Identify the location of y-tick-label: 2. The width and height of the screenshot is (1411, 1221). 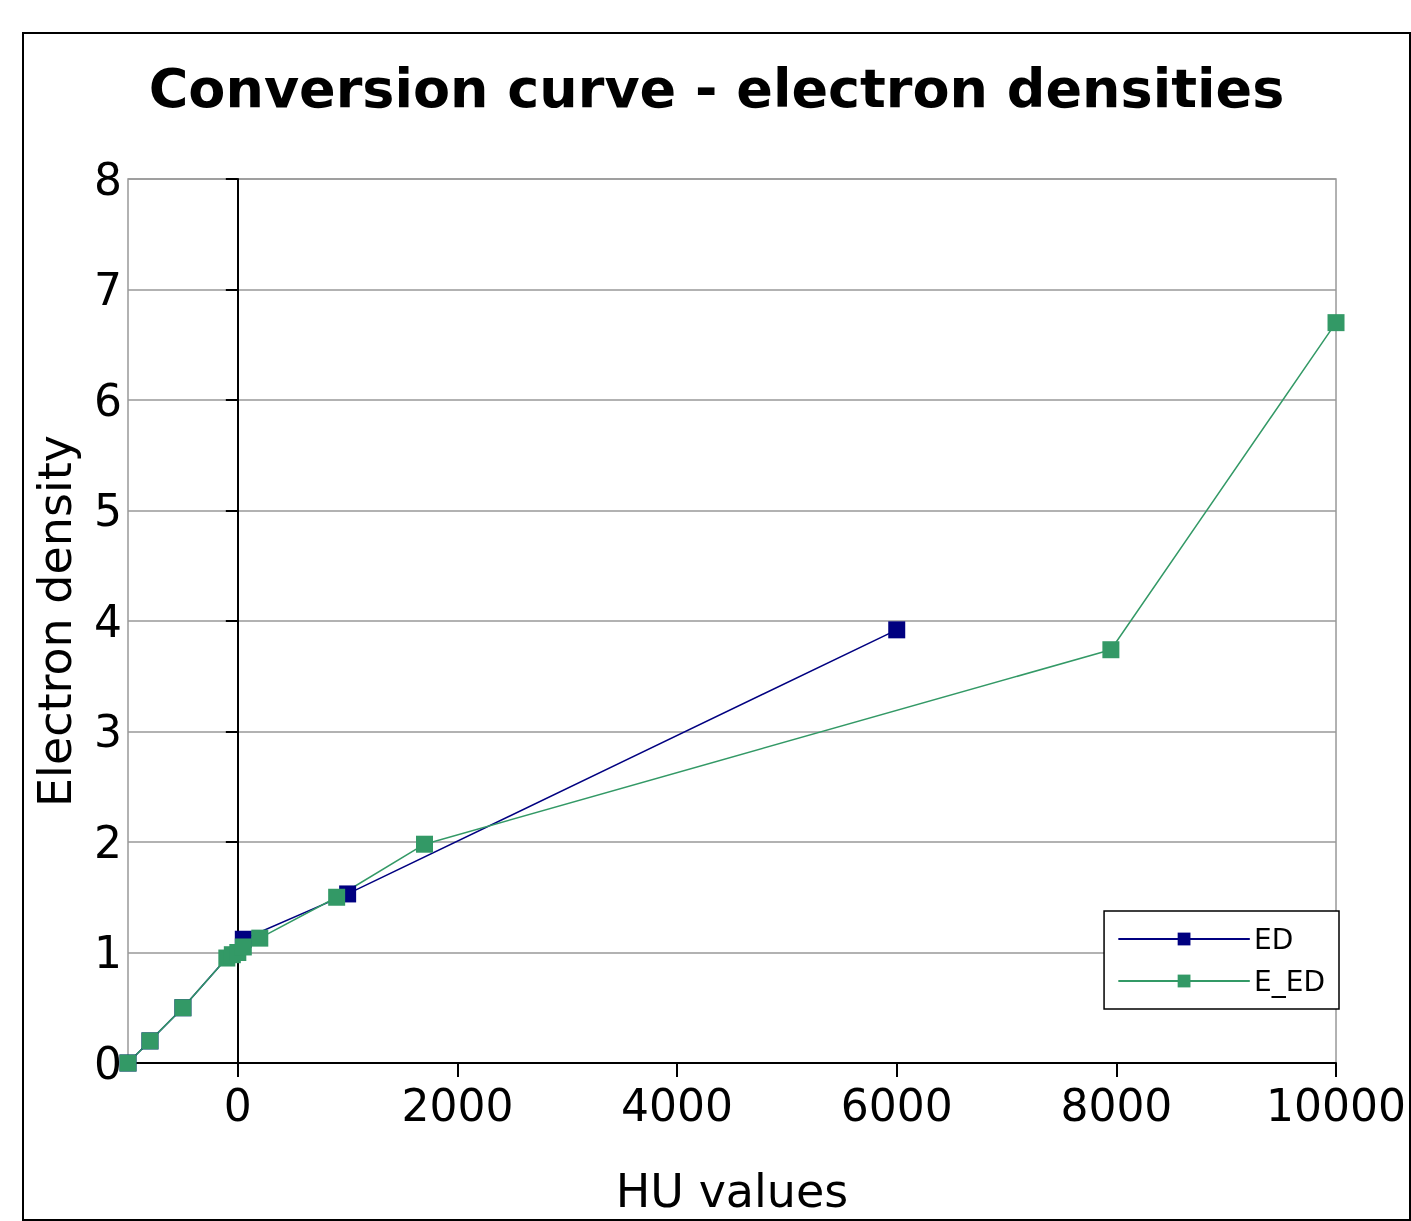
(108, 842).